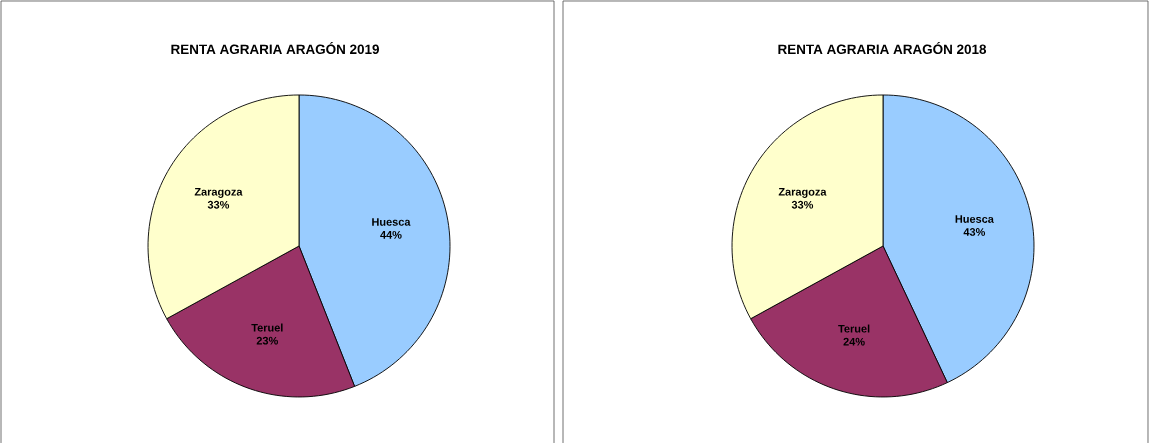 This screenshot has height=443, width=1149. Describe the element at coordinates (882, 48) in the screenshot. I see `chart-title: RENTA AGRARIA ARAGÓN 2018` at that location.